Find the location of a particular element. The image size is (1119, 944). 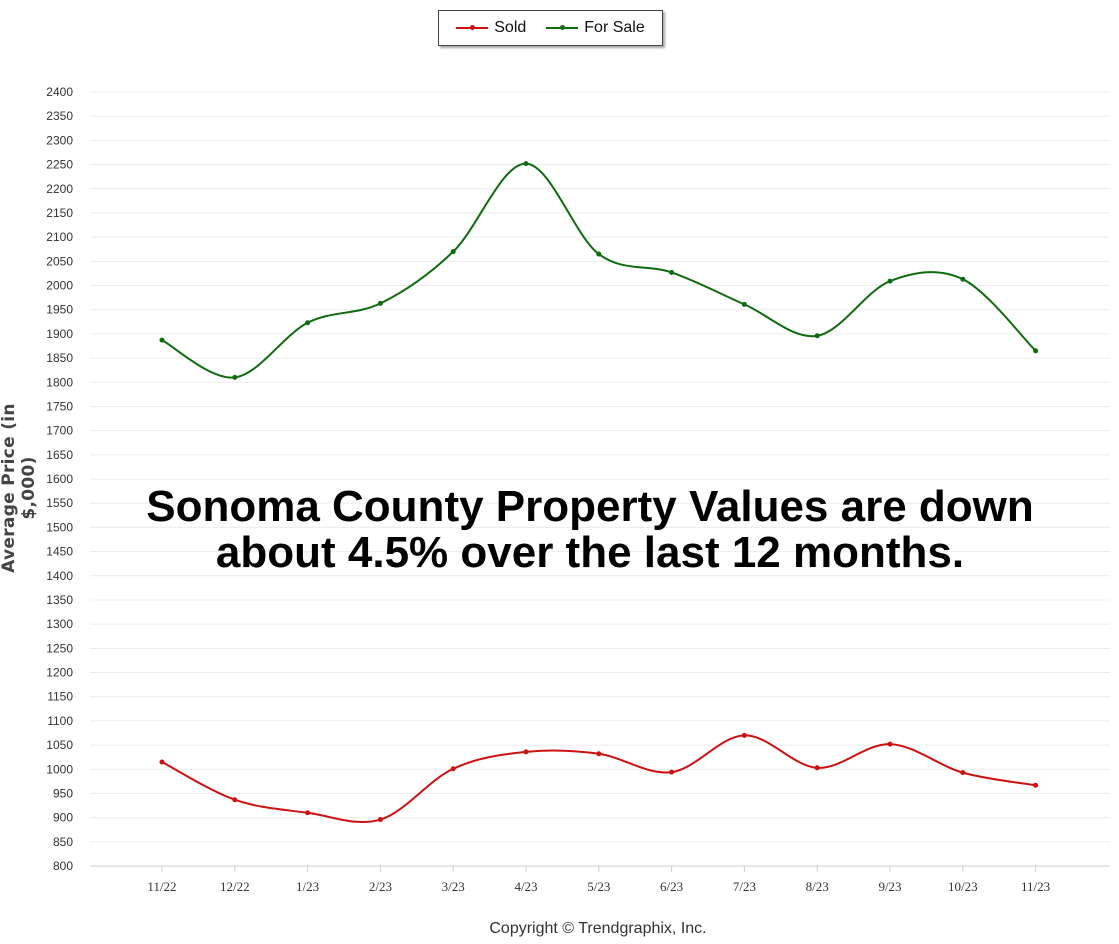

legend-label-sold: Sold is located at coordinates (510, 27).